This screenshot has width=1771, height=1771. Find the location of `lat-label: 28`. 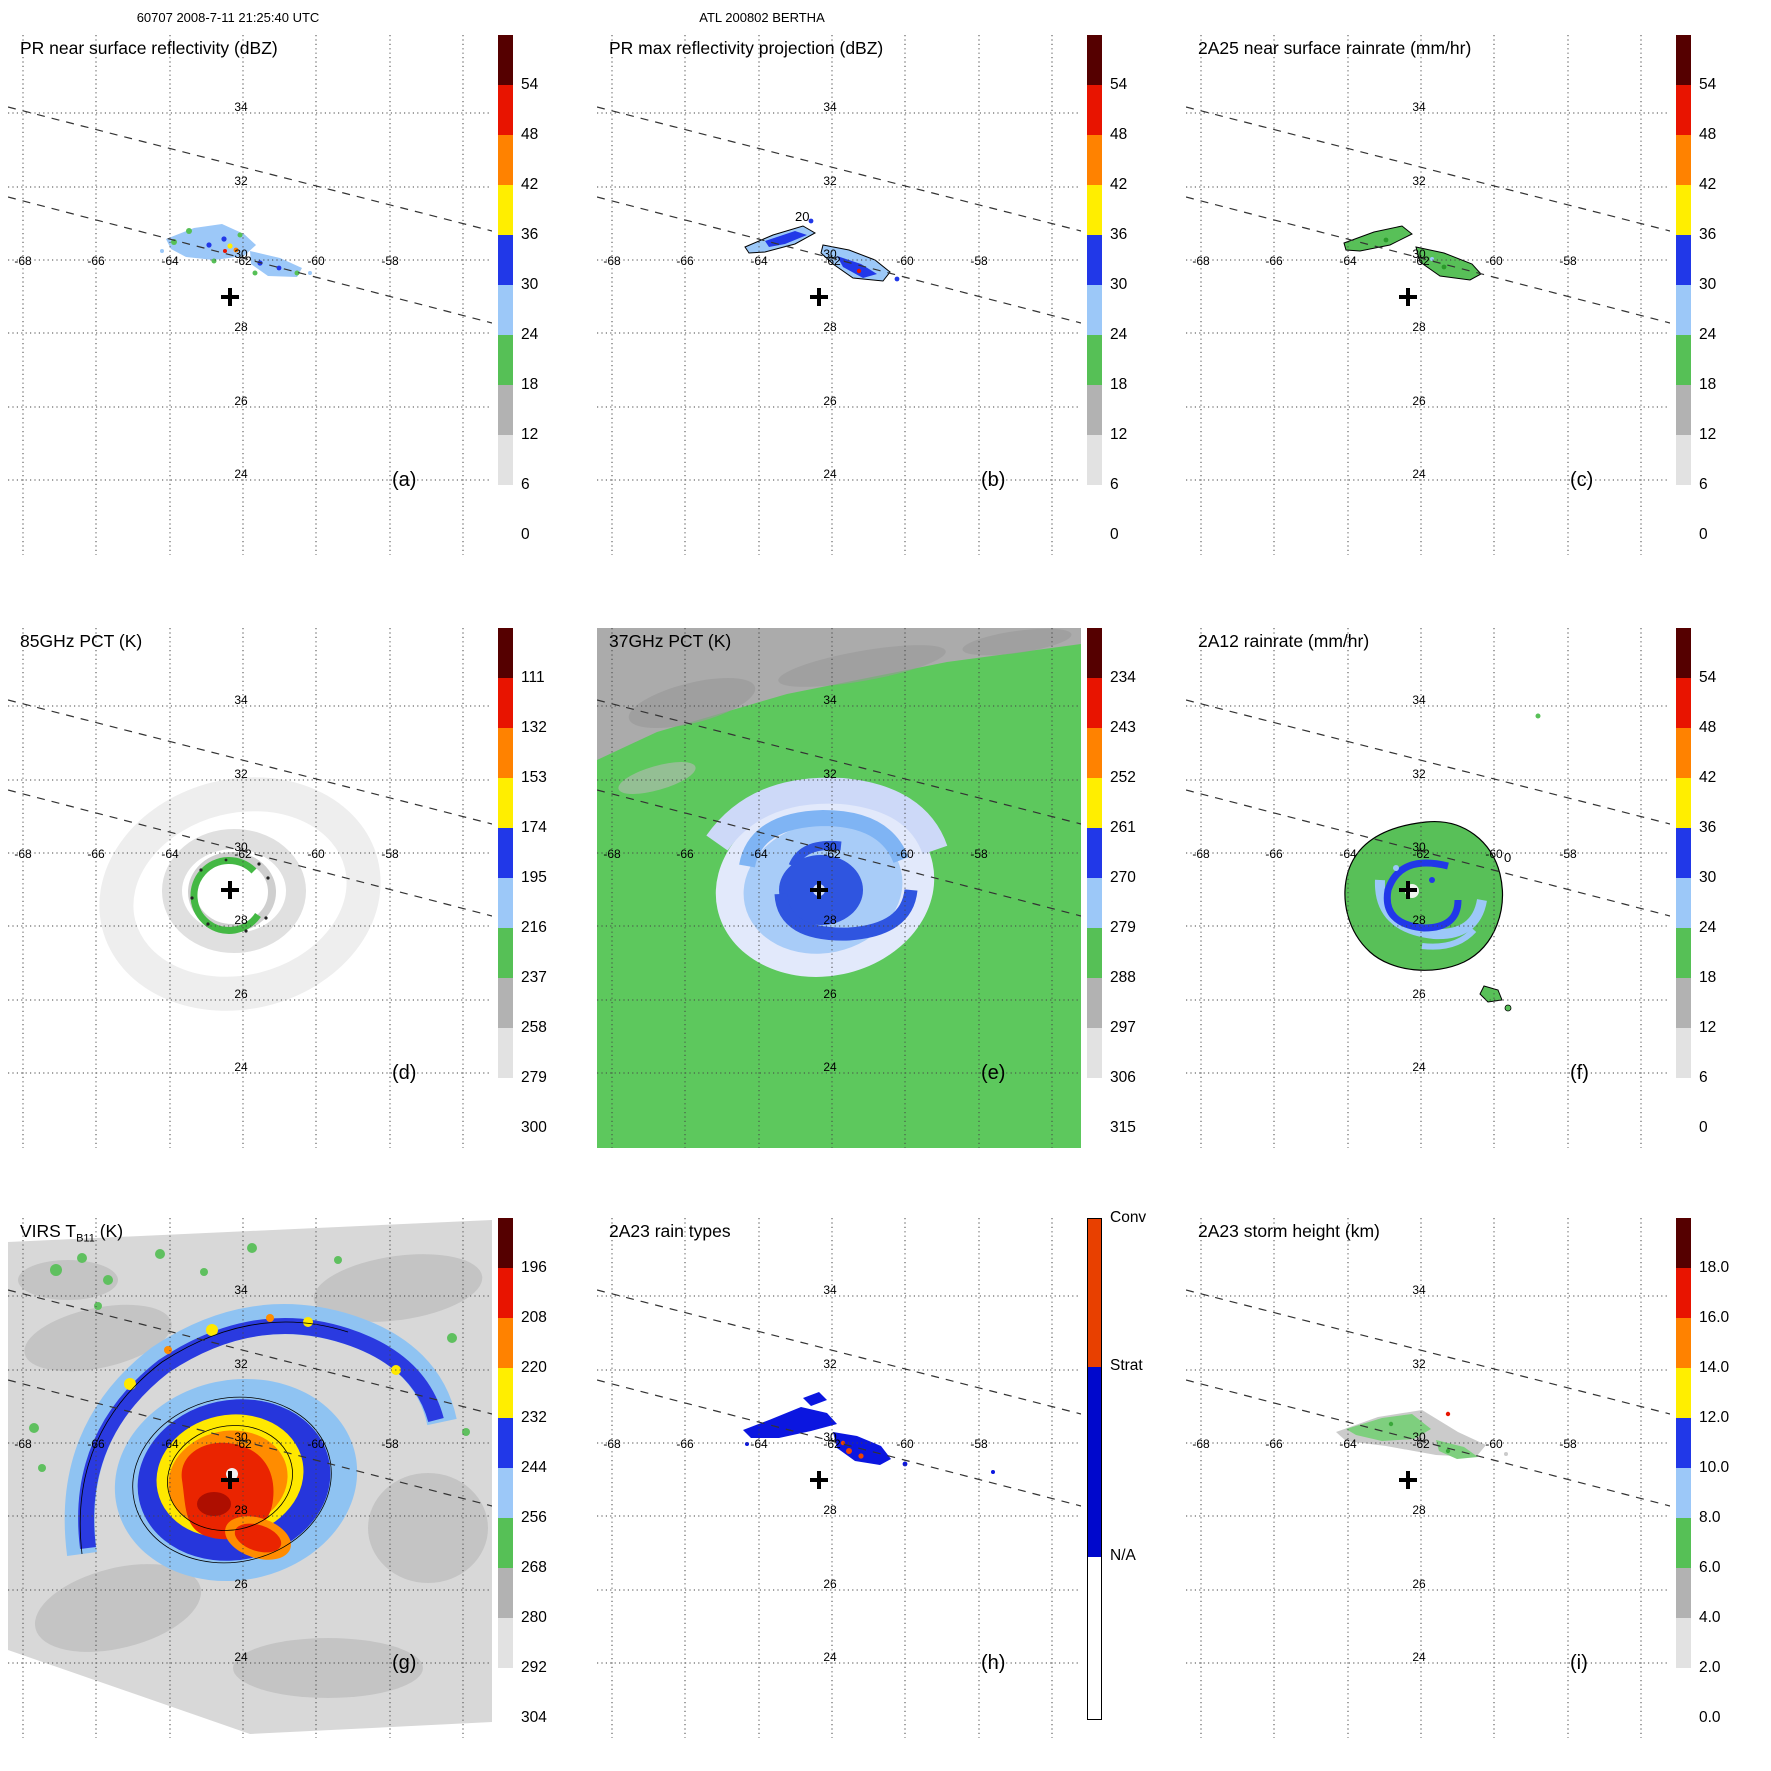

lat-label: 28 is located at coordinates (830, 920).